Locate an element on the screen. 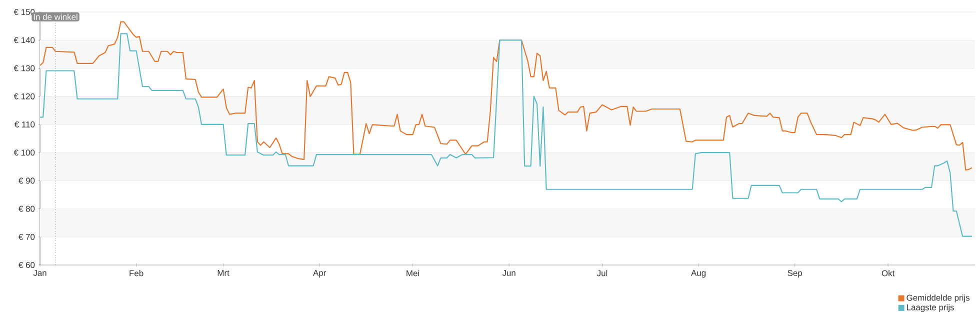 This screenshot has width=980, height=325. y-tick-label: € 60 is located at coordinates (26, 265).